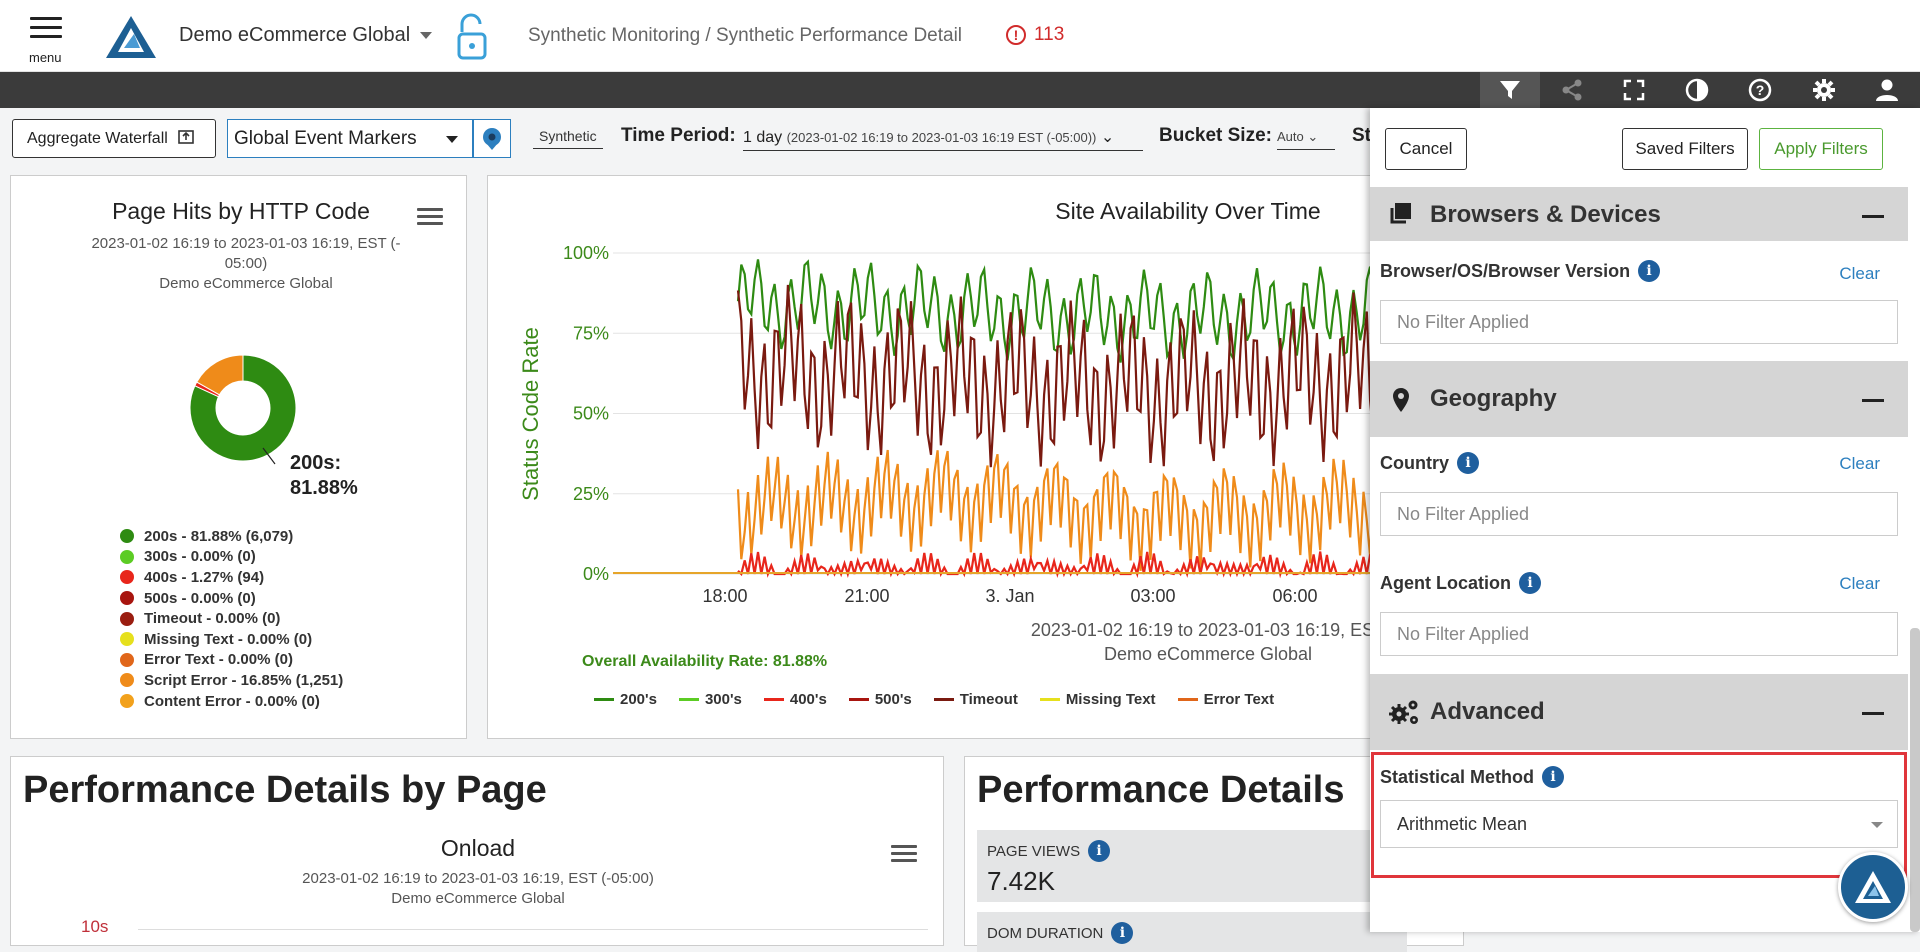  I want to click on legend-item: Timeout, so click(975, 699).